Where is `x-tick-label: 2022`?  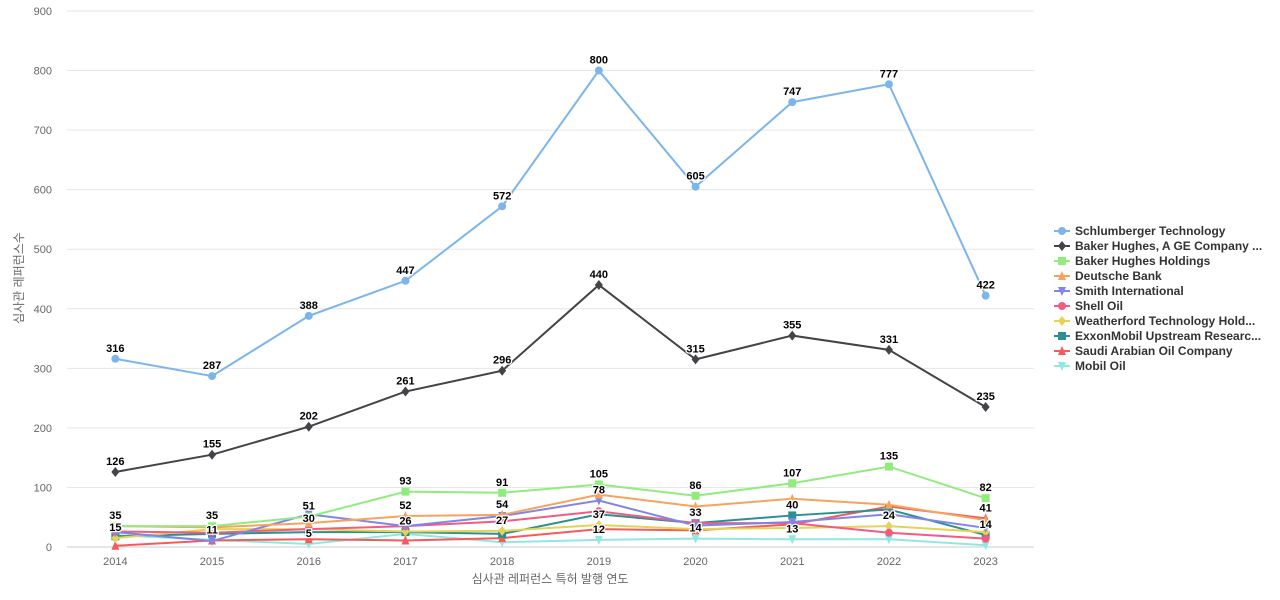 x-tick-label: 2022 is located at coordinates (889, 562).